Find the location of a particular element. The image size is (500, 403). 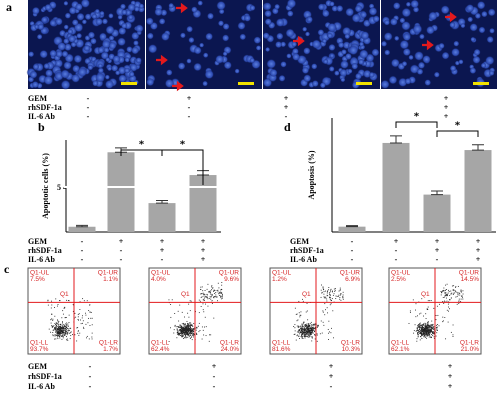

scale-bar is located at coordinates (246, 83).